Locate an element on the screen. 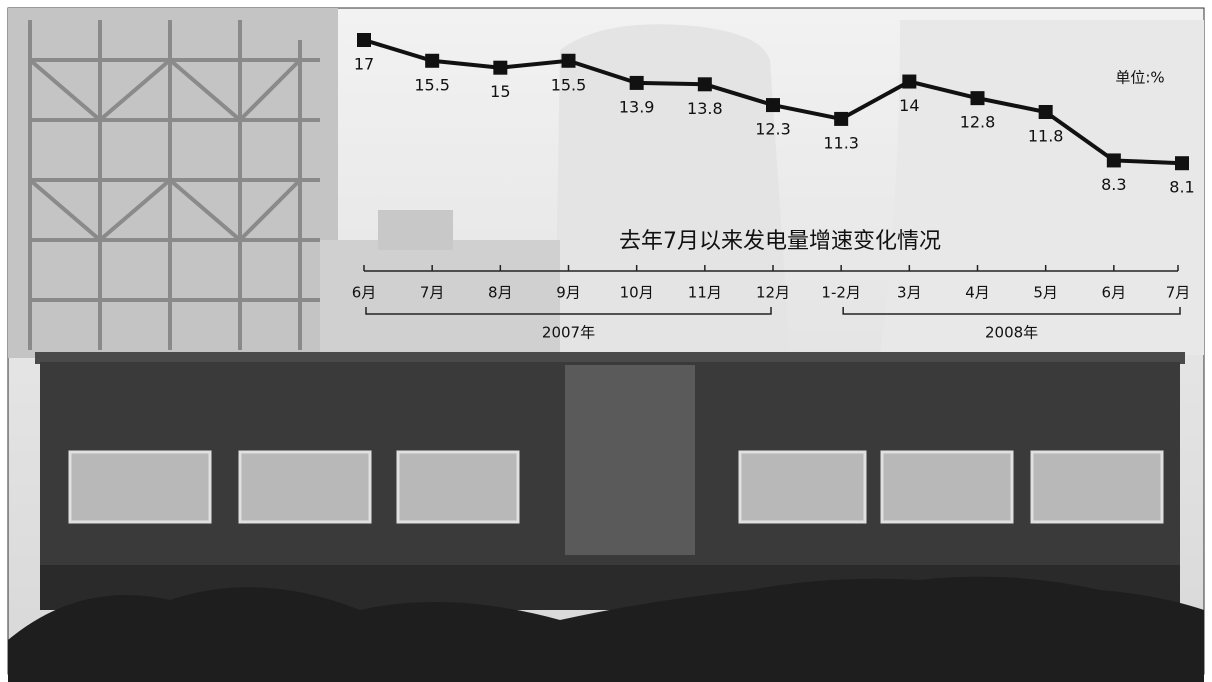  unit-label: 单位:% is located at coordinates (1139, 78).